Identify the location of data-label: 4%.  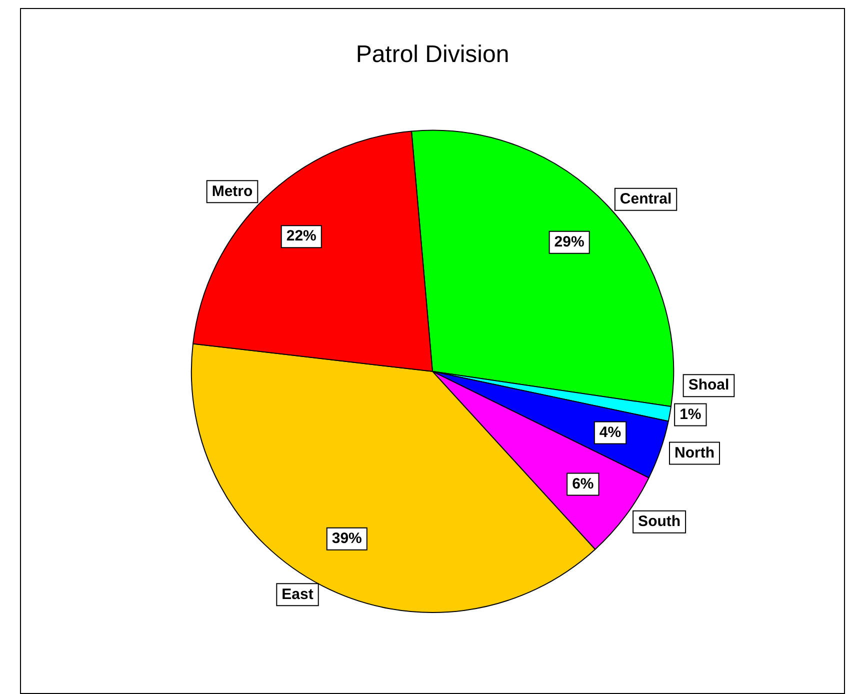
(610, 432).